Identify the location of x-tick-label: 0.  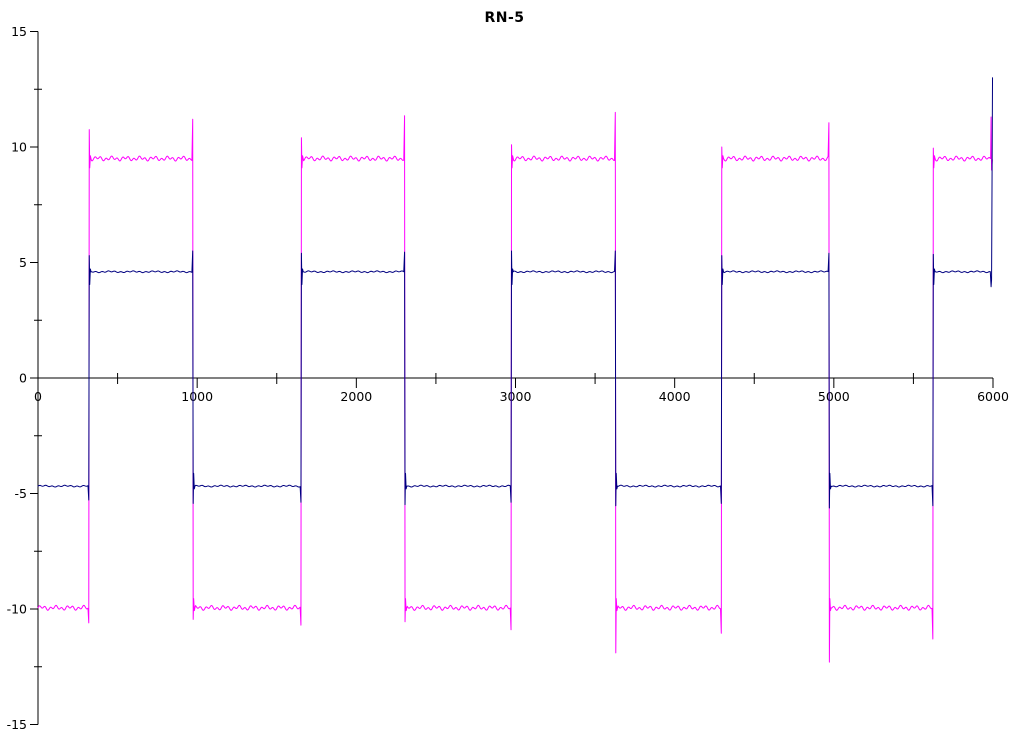
(38, 396).